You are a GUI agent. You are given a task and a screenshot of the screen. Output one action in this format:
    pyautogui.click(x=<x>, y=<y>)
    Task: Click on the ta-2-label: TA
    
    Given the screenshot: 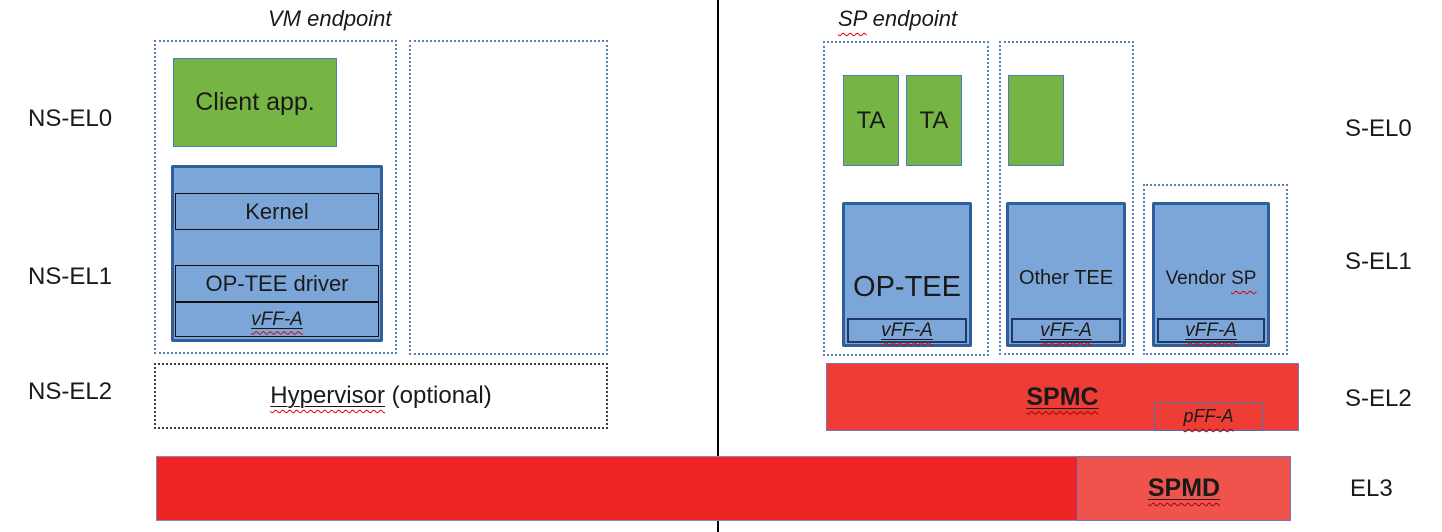 What is the action you would take?
    pyautogui.click(x=934, y=120)
    